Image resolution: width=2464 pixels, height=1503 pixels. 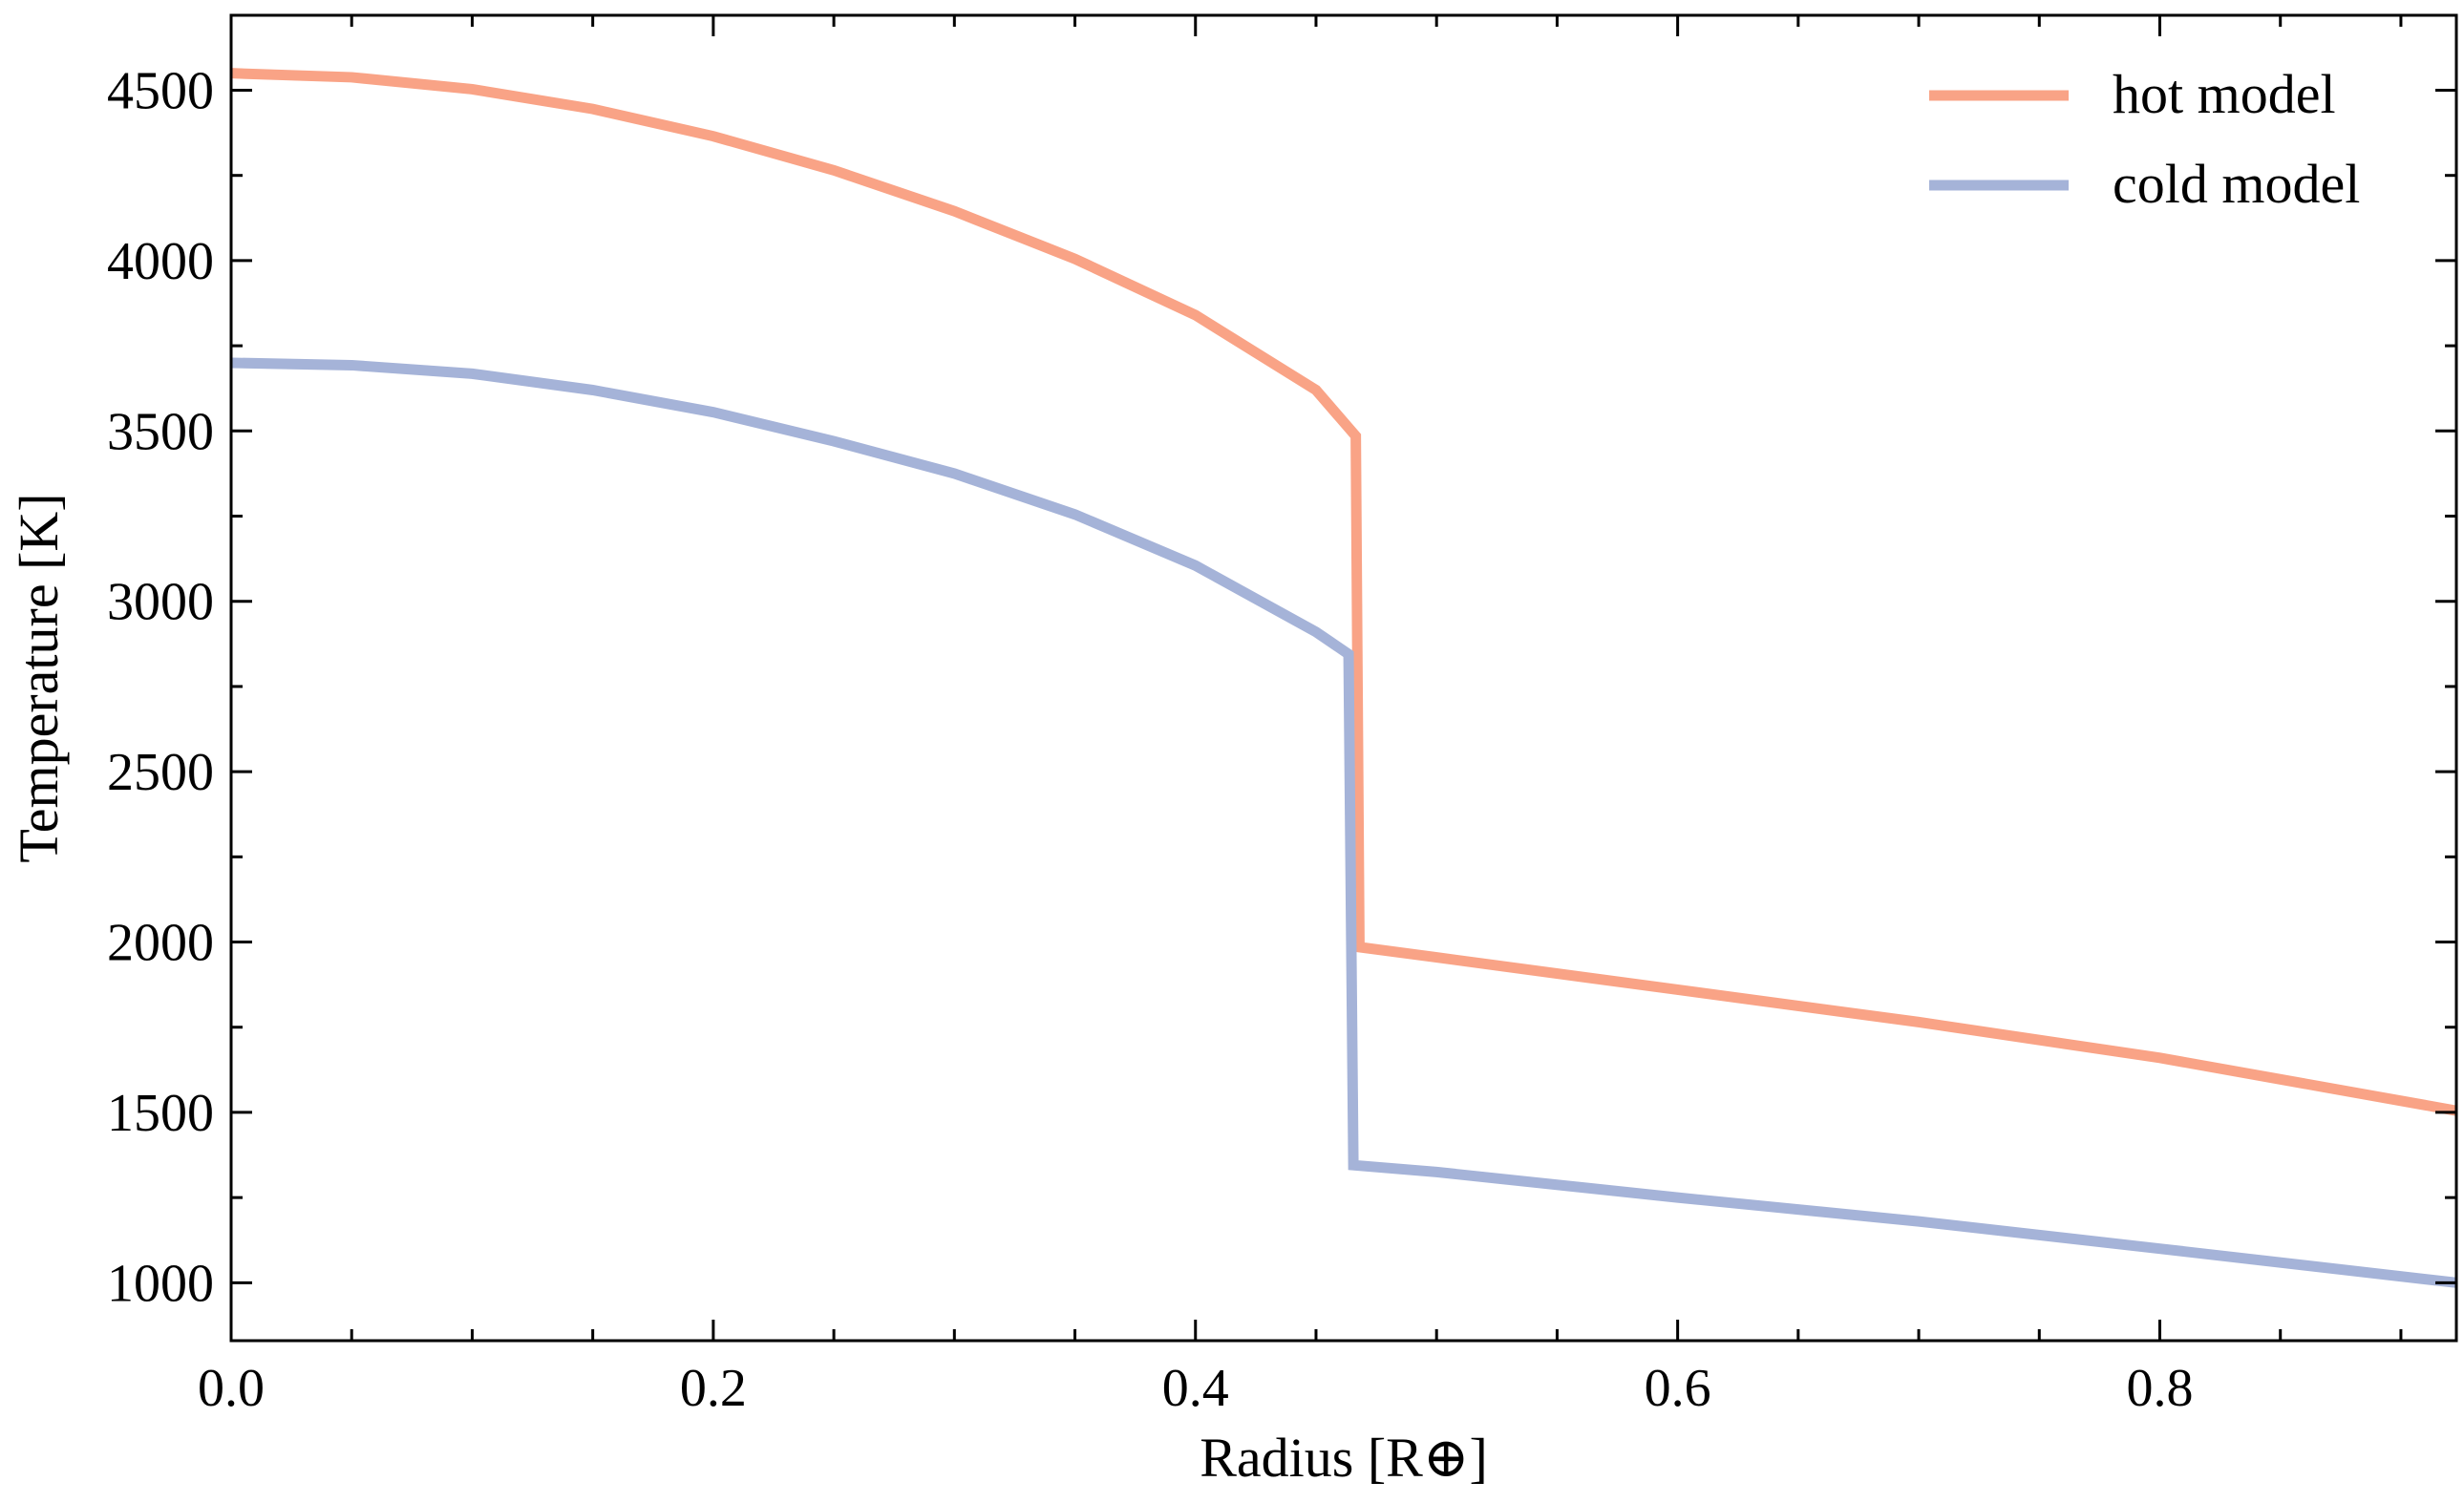 I want to click on y-tick-label: 2500, so click(x=160, y=772).